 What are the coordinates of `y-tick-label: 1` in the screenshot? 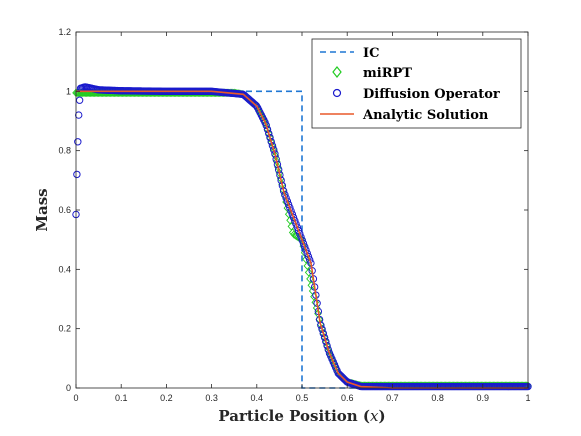 It's located at (68, 91).